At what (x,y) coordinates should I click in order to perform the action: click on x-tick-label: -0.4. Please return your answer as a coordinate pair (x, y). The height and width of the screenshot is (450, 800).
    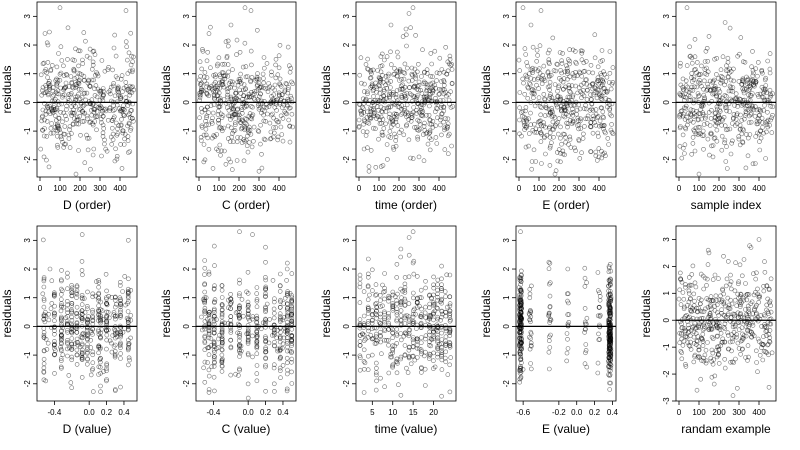
    Looking at the image, I should click on (213, 412).